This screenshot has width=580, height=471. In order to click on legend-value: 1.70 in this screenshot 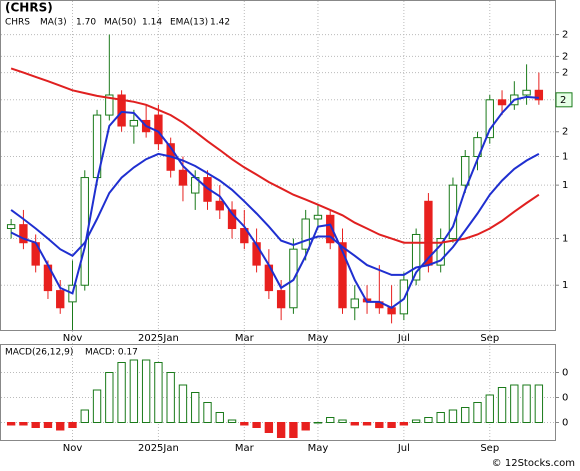, I will do `click(86, 23)`.